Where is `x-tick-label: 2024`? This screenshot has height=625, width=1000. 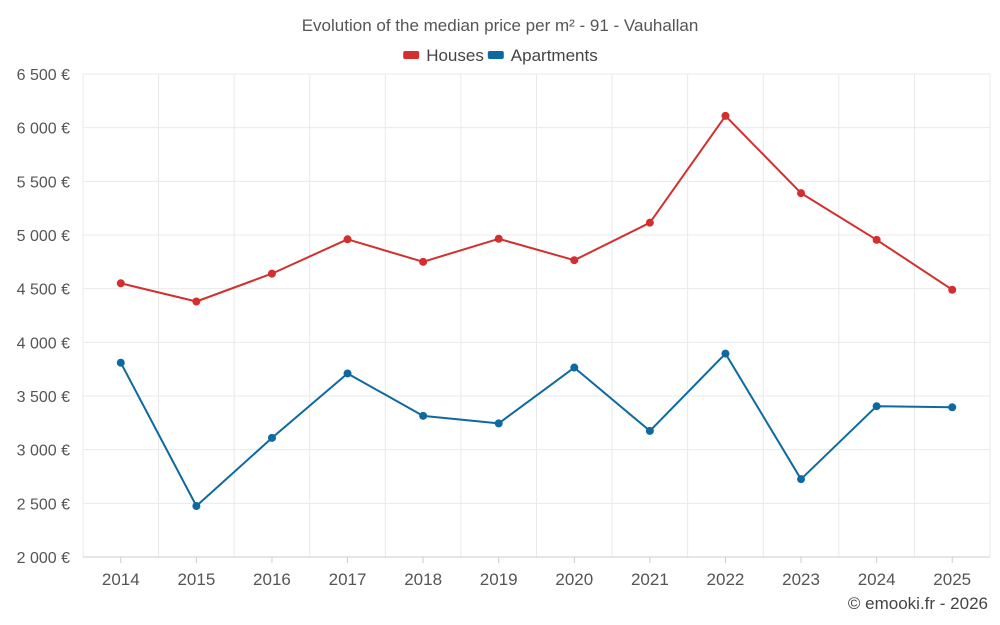
x-tick-label: 2024 is located at coordinates (877, 579).